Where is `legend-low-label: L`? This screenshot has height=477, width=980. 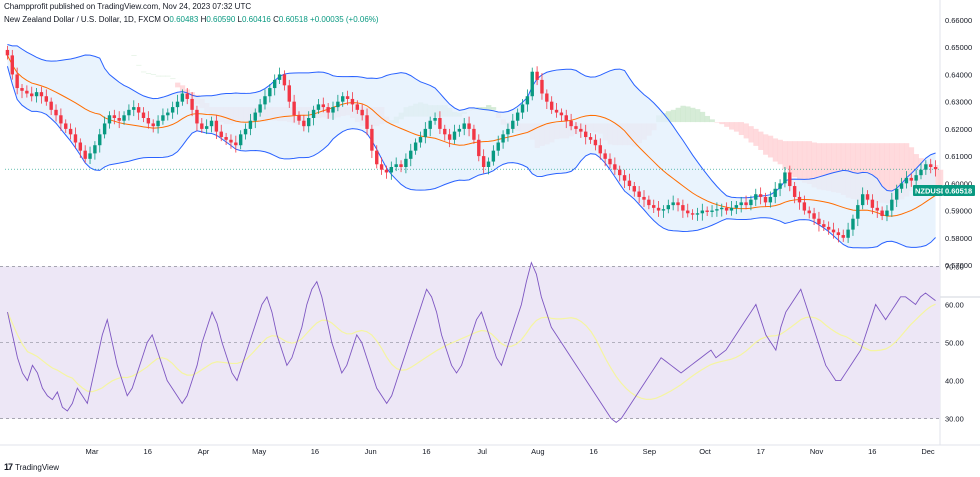
legend-low-label: L is located at coordinates (239, 19).